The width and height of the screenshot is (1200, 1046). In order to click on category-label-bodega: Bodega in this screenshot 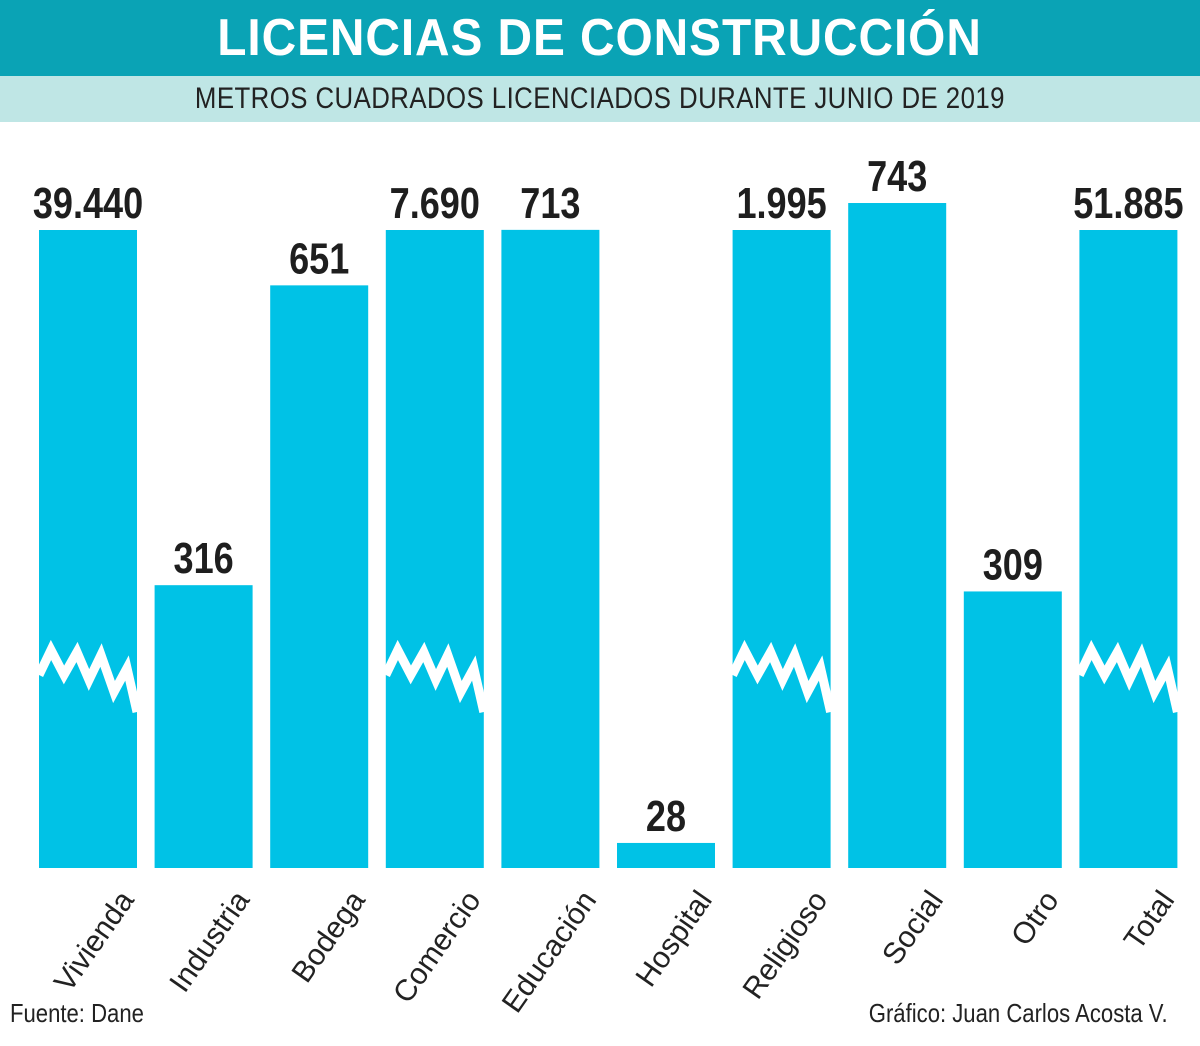, I will do `click(329, 937)`.